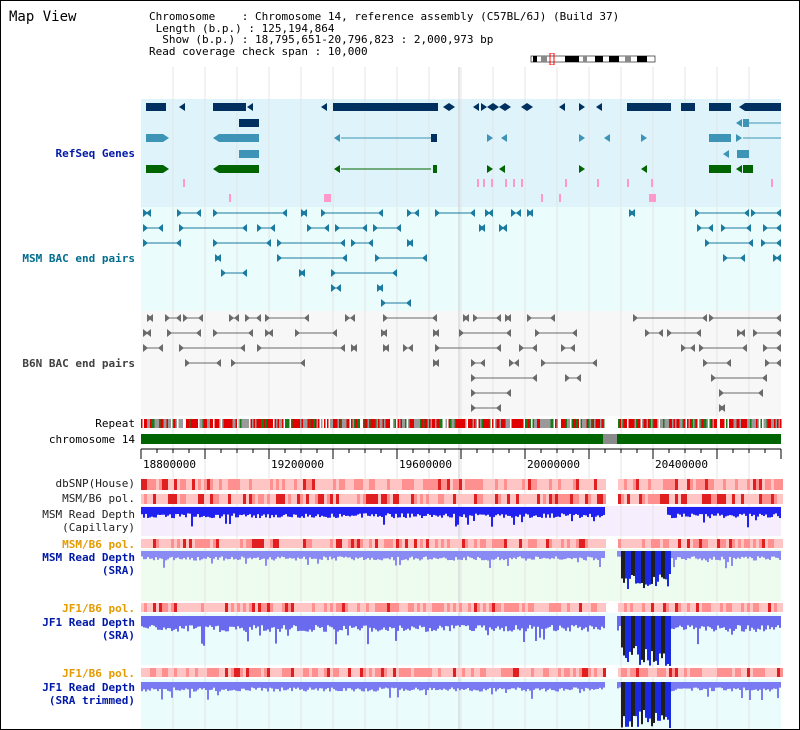 The image size is (800, 730). Describe the element at coordinates (95, 483) in the screenshot. I see `dbsnp-label: dbSNP(House)` at that location.